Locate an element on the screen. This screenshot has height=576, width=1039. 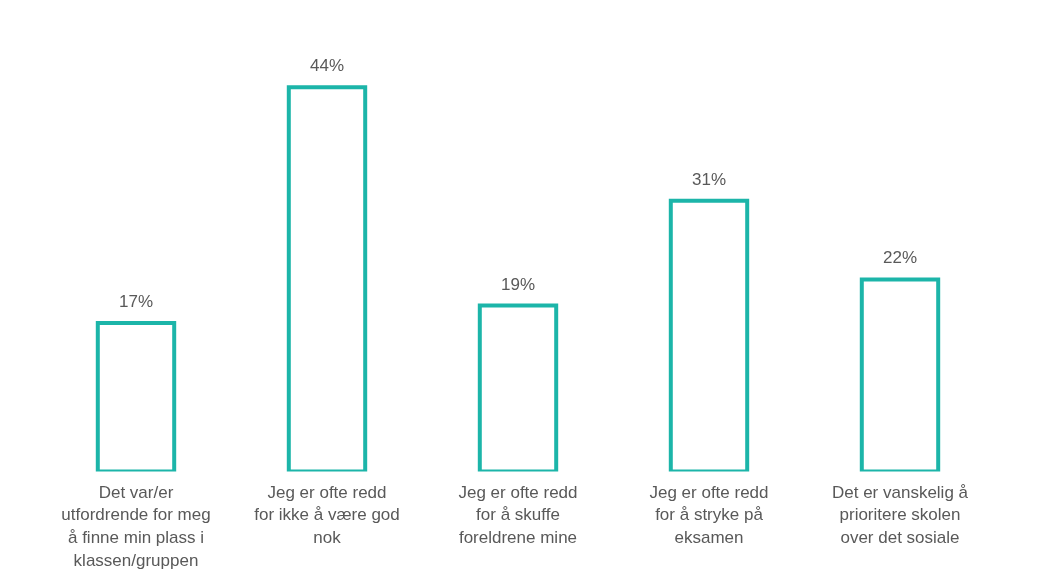
data-label: 17% is located at coordinates (136, 302).